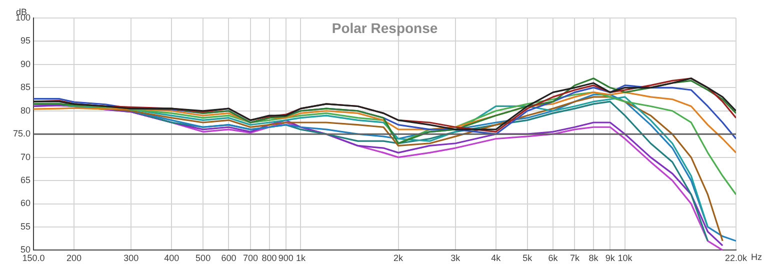 The width and height of the screenshot is (770, 275). What do you see at coordinates (25, 41) in the screenshot?
I see `y-tick-label: 95` at bounding box center [25, 41].